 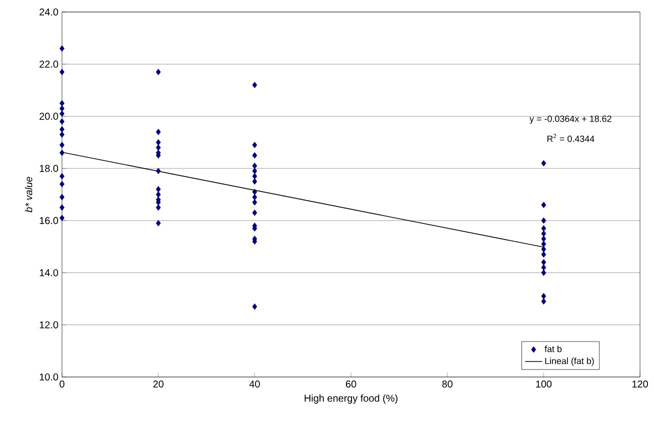 I want to click on annotation: y = -0.0364x + 18.62, so click(x=571, y=120).